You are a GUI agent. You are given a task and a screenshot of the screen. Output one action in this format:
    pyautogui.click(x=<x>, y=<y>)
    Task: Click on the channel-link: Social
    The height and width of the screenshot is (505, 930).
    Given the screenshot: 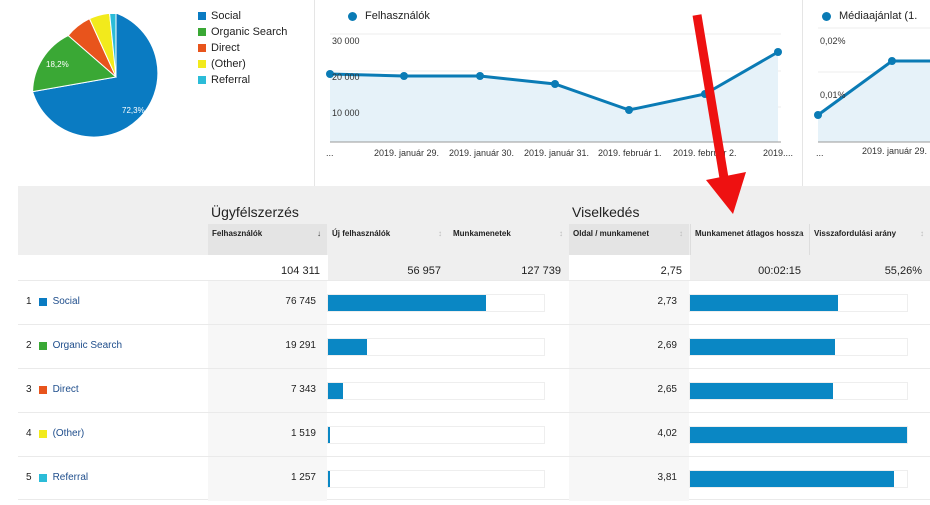 What is the action you would take?
    pyautogui.click(x=66, y=301)
    